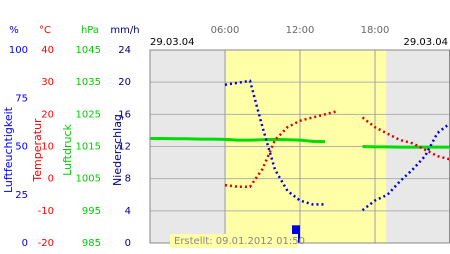 The width and height of the screenshot is (450, 254). What do you see at coordinates (8, 149) in the screenshot?
I see `axis-title: Luftfeuchtigkeit` at bounding box center [8, 149].